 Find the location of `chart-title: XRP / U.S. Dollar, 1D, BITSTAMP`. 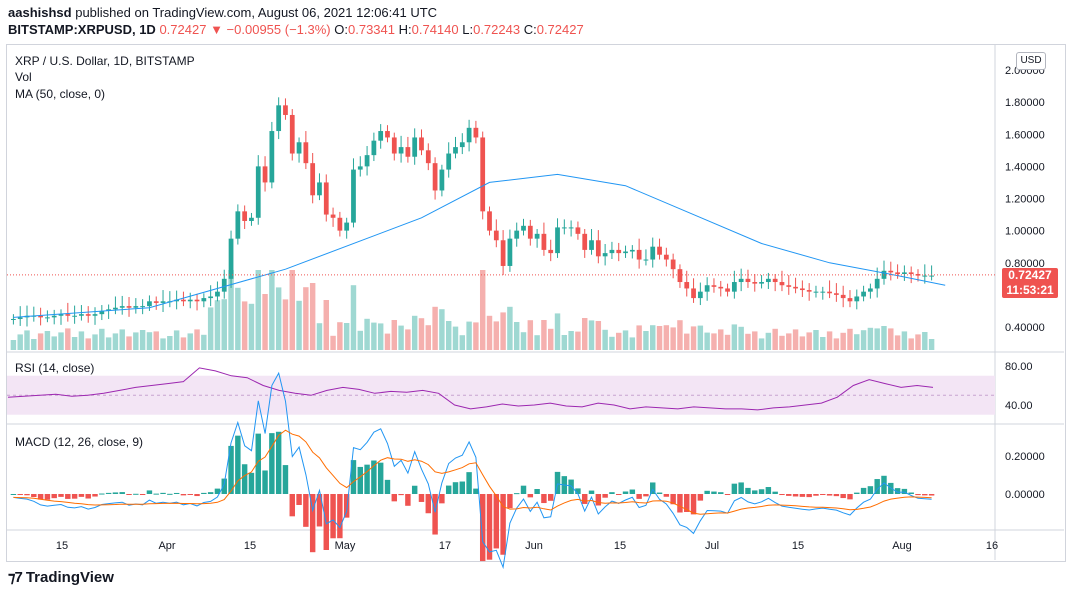

chart-title: XRP / U.S. Dollar, 1D, BITSTAMP is located at coordinates (105, 61).